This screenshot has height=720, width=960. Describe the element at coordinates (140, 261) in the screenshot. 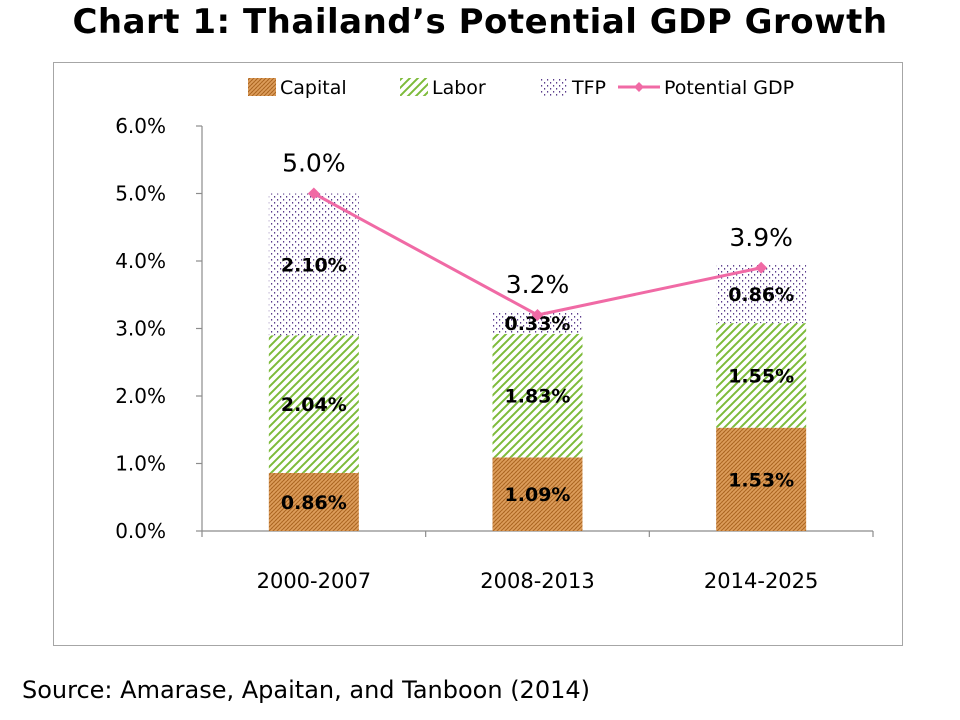

I see `y-tick-label: 4.0%` at that location.